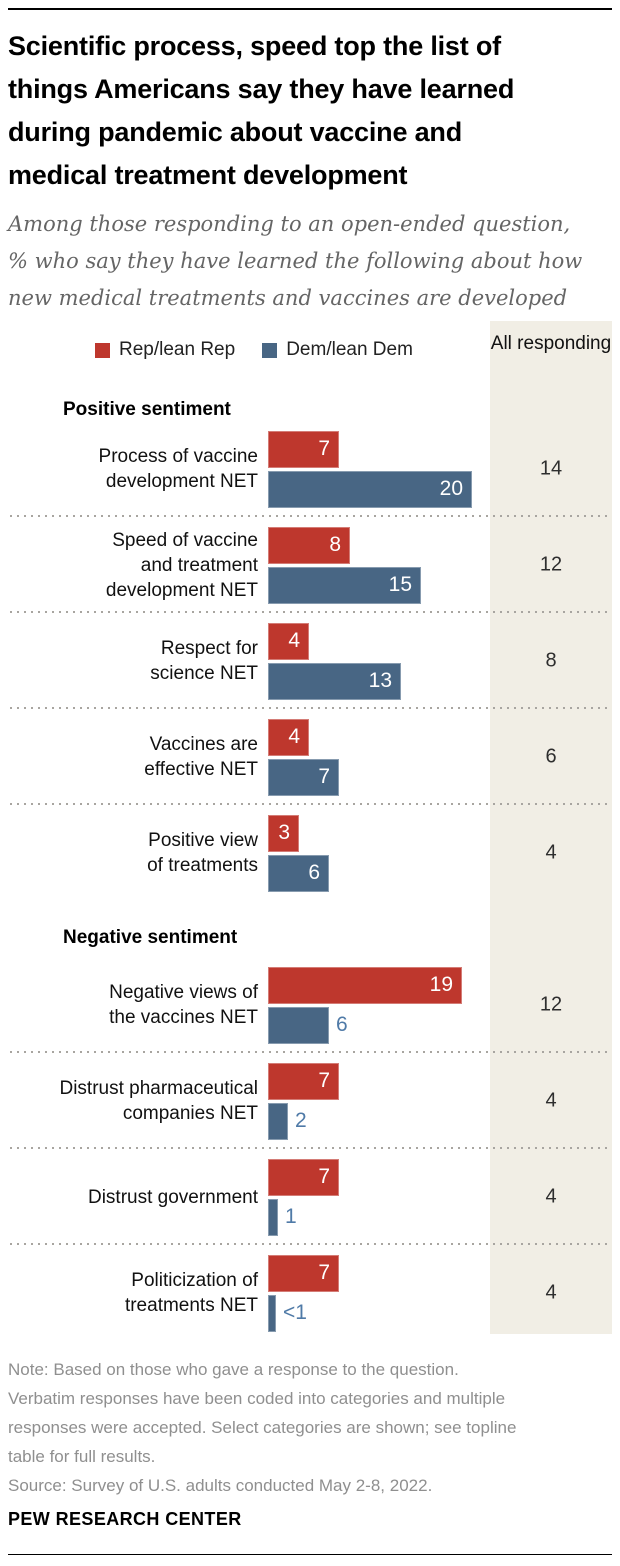 The width and height of the screenshot is (620, 1566). I want to click on row-label: Process of vaccine development NET, so click(178, 469).